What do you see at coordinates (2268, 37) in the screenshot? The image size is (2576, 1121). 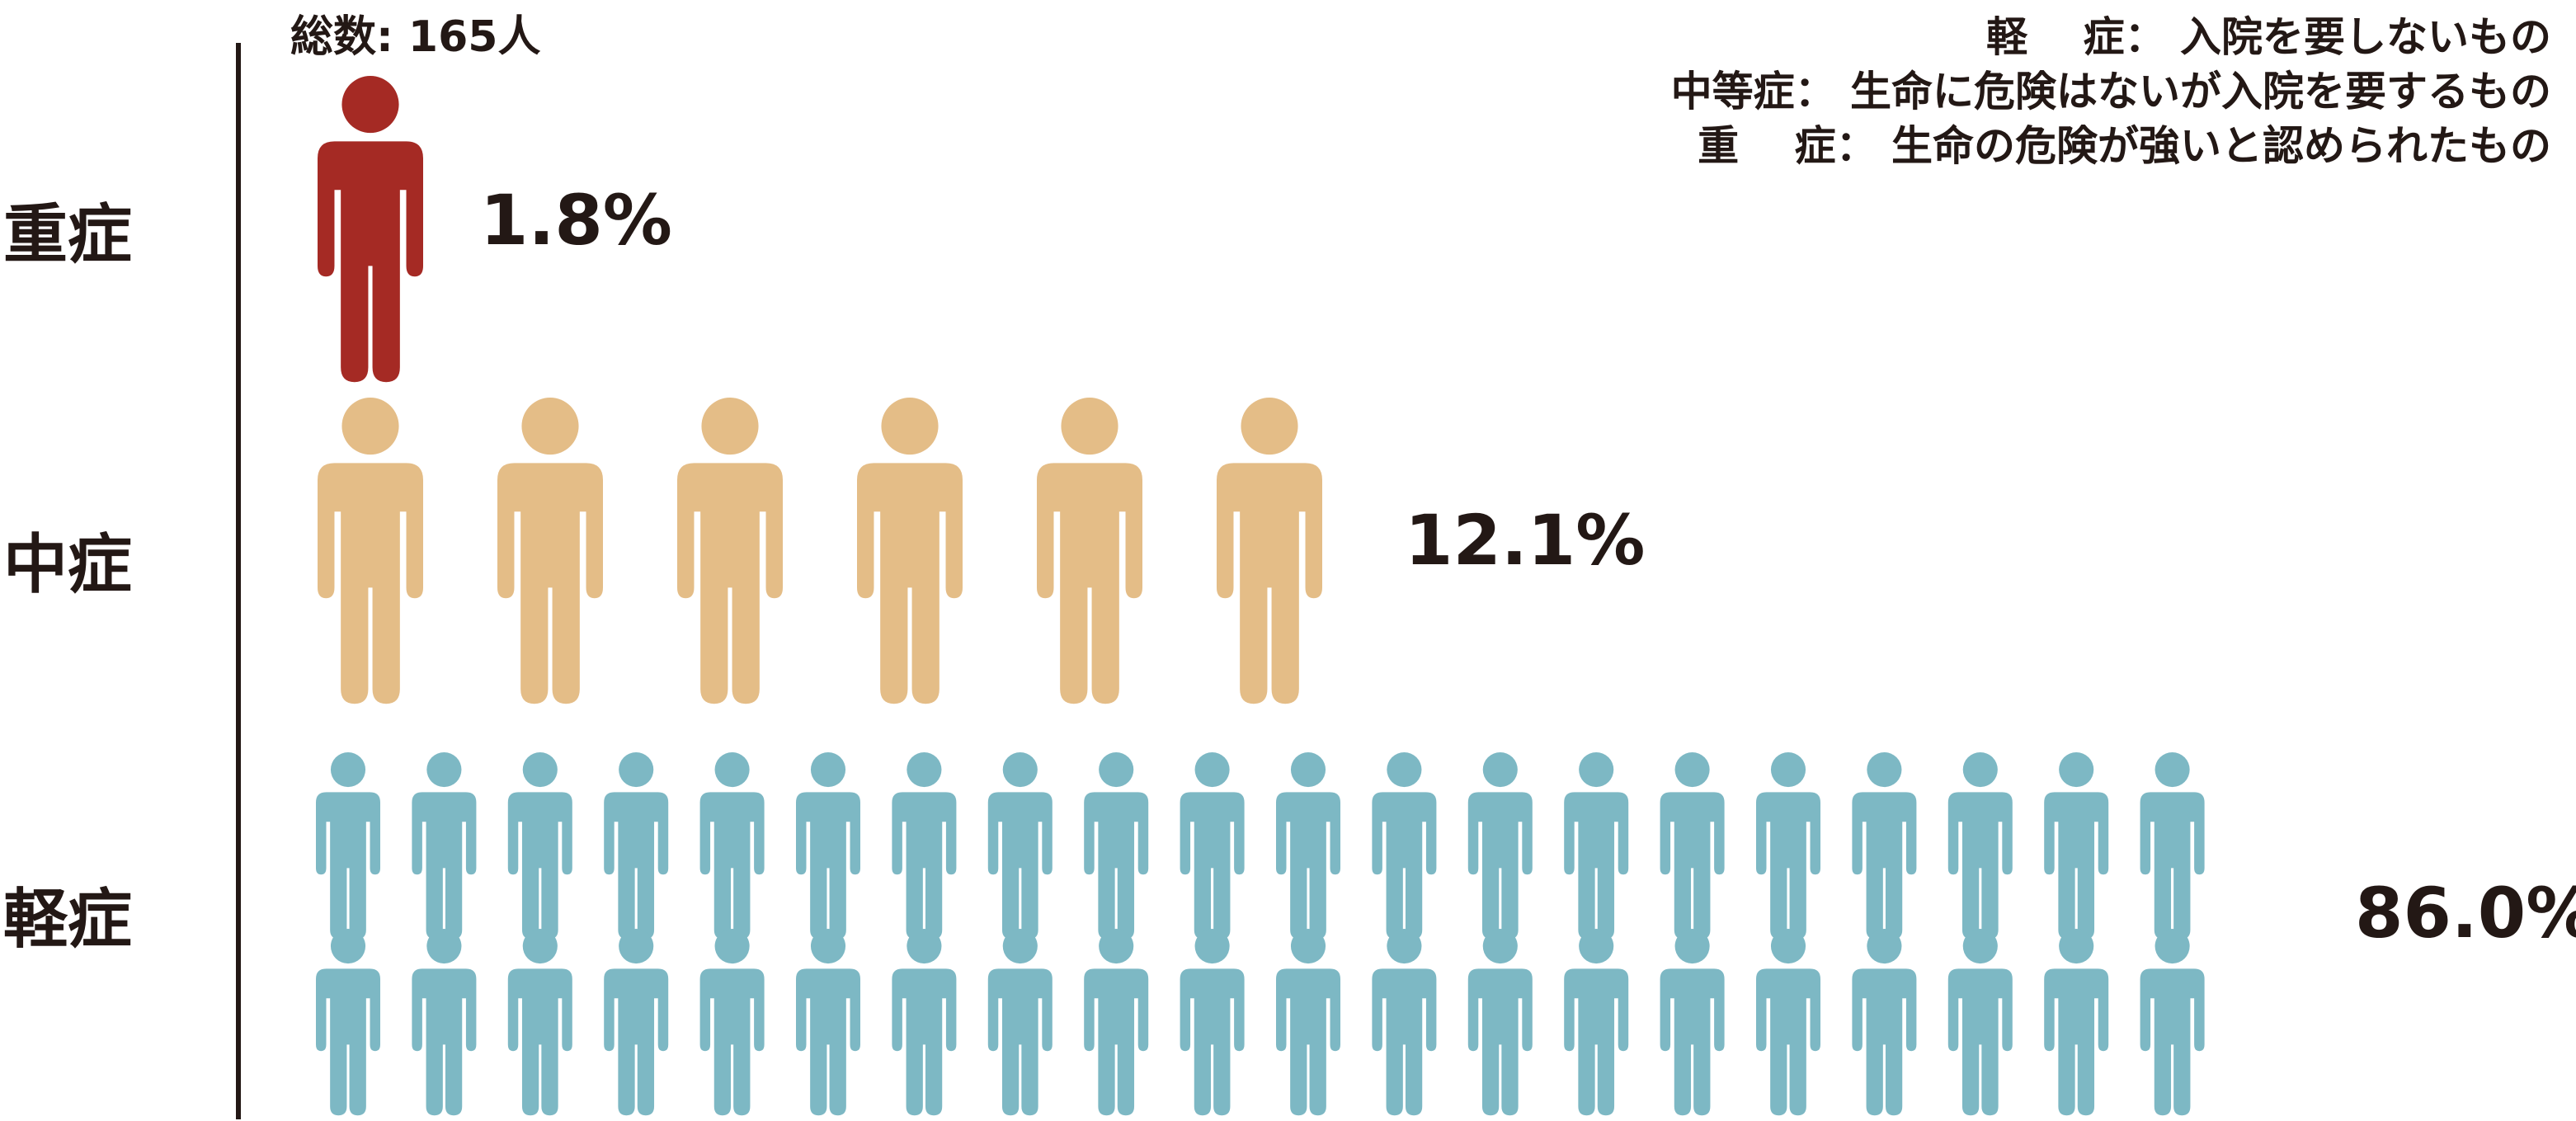 I see `legend-line-mild: 軽 症： 入院を要しないもの` at bounding box center [2268, 37].